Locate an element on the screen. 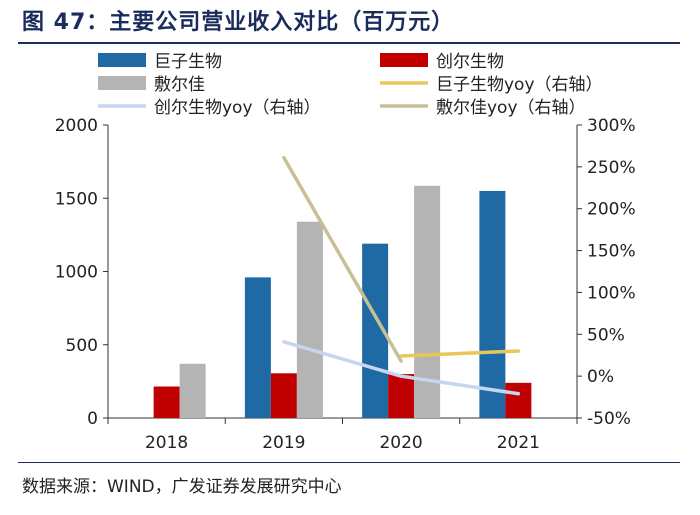 The width and height of the screenshot is (700, 515). figure-title: 图 47：主要公司营业收入对比（百万元） is located at coordinates (238, 22).